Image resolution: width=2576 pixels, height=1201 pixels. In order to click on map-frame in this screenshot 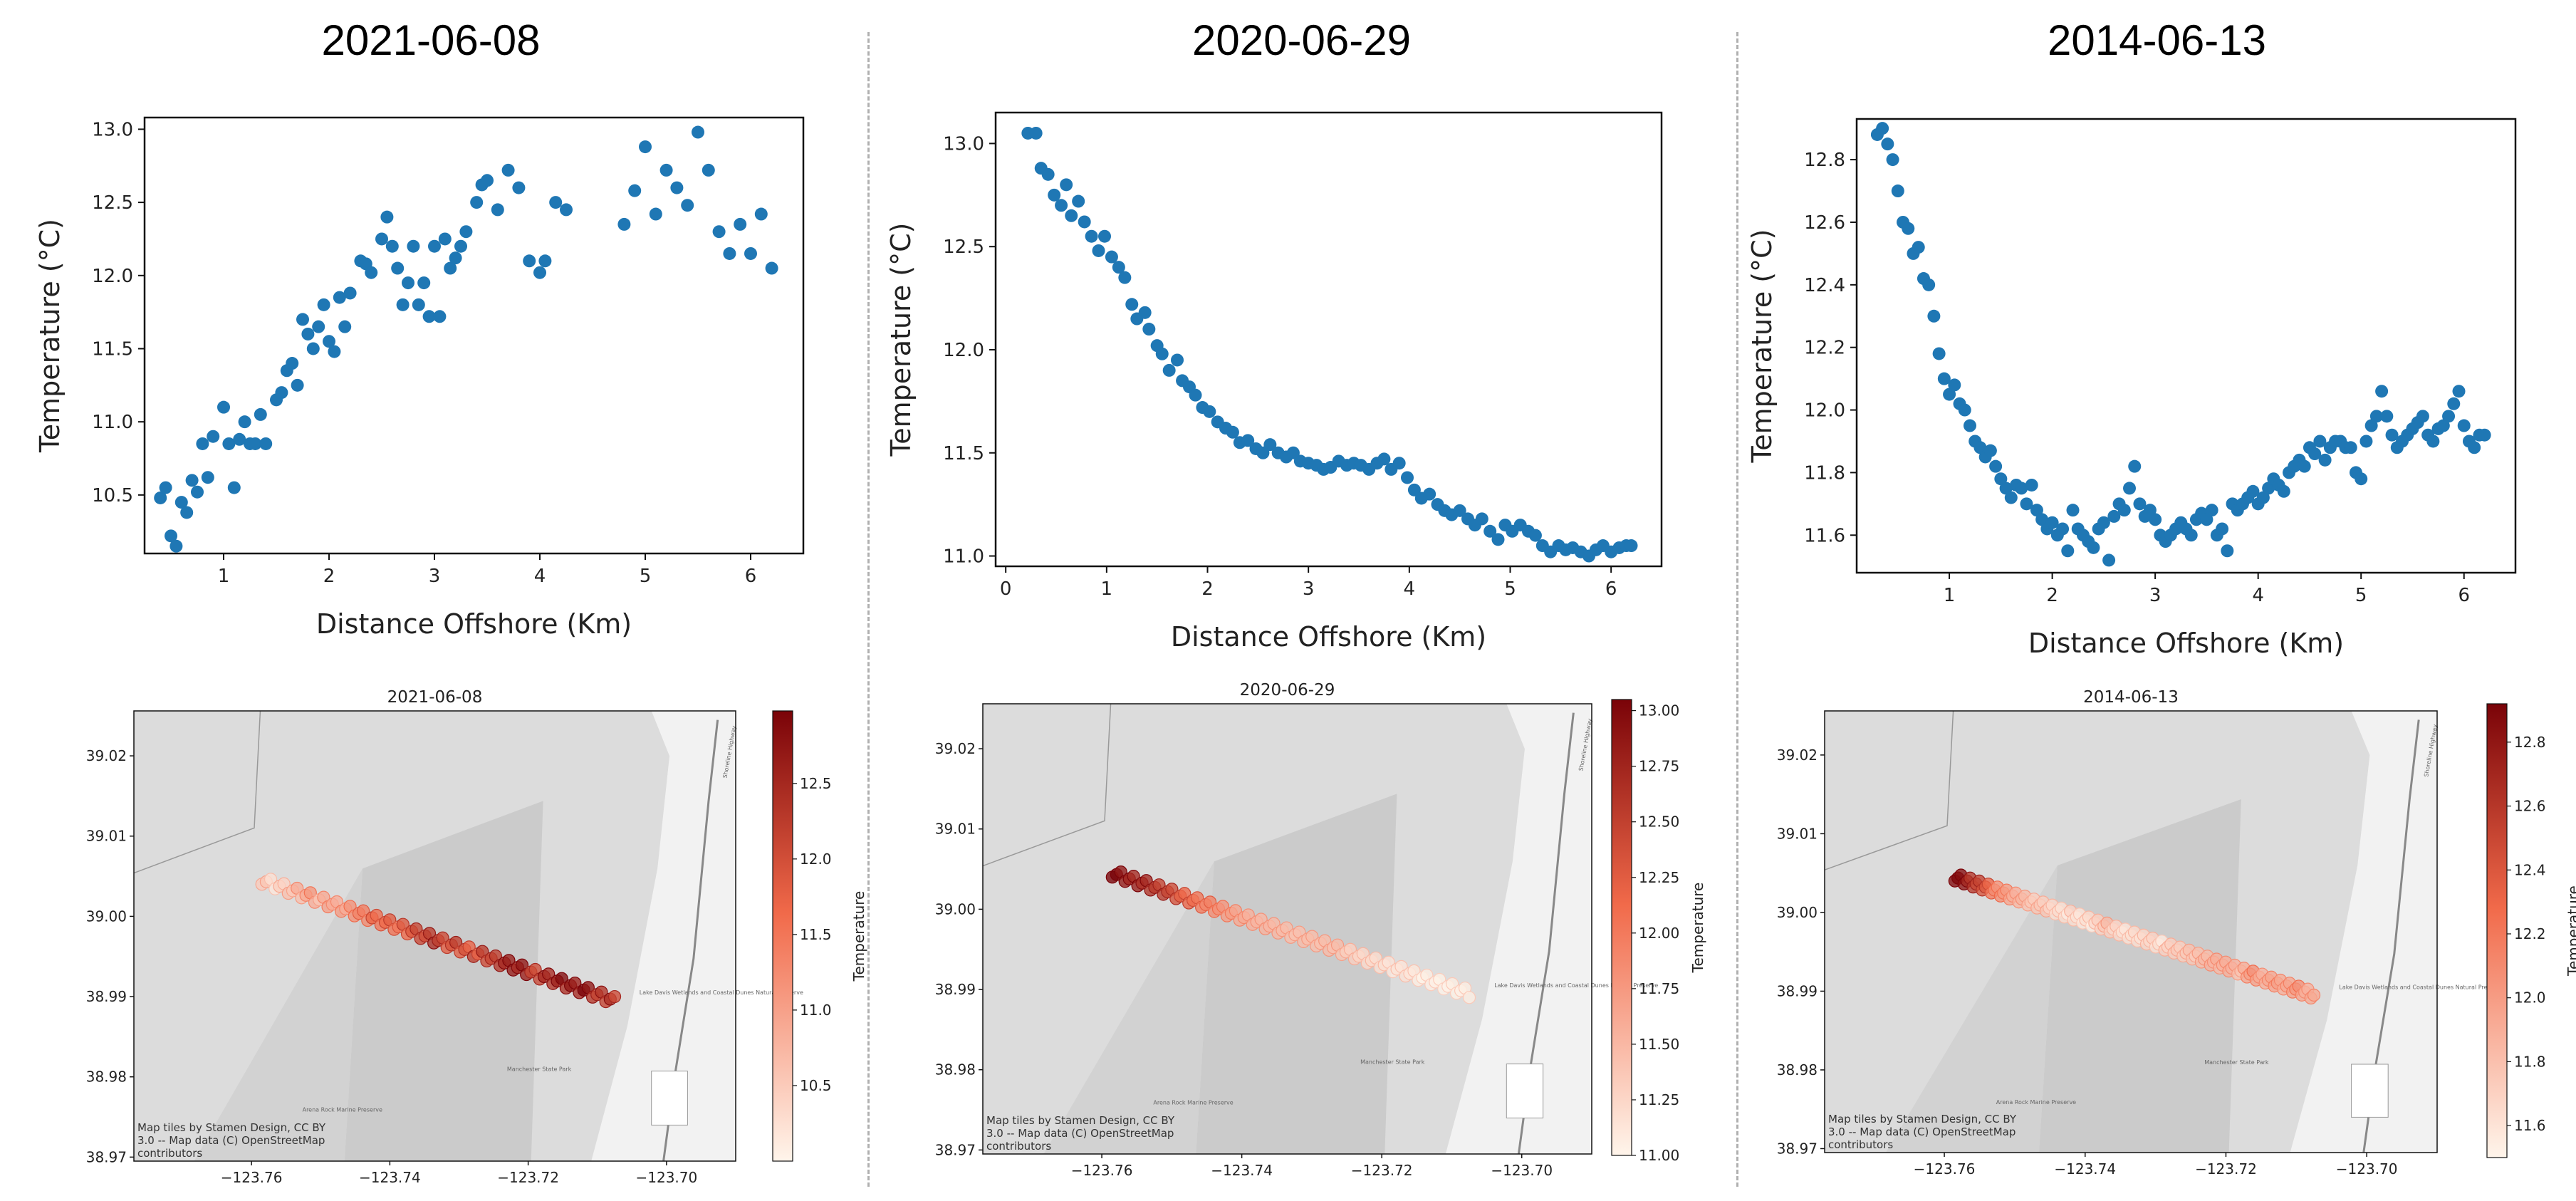, I will do `click(2131, 931)`.